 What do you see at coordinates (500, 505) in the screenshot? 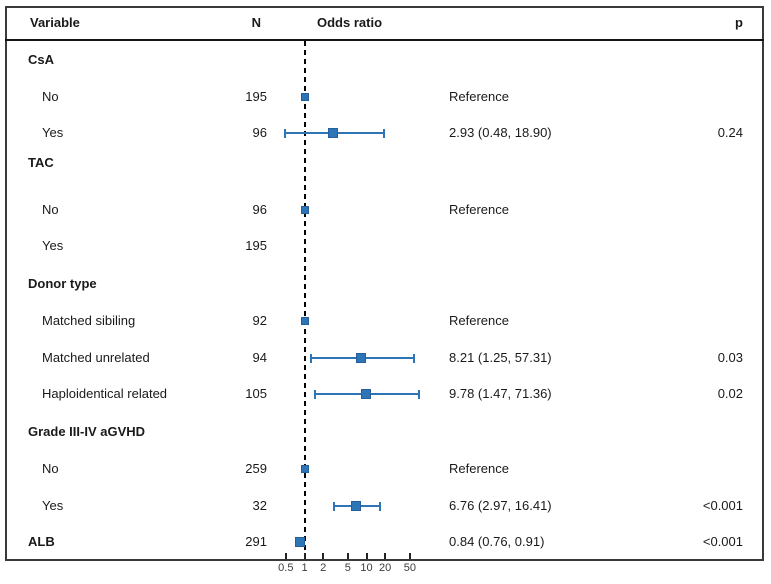
I see `row-or-text: 6.76 (2.97, 16.41)` at bounding box center [500, 505].